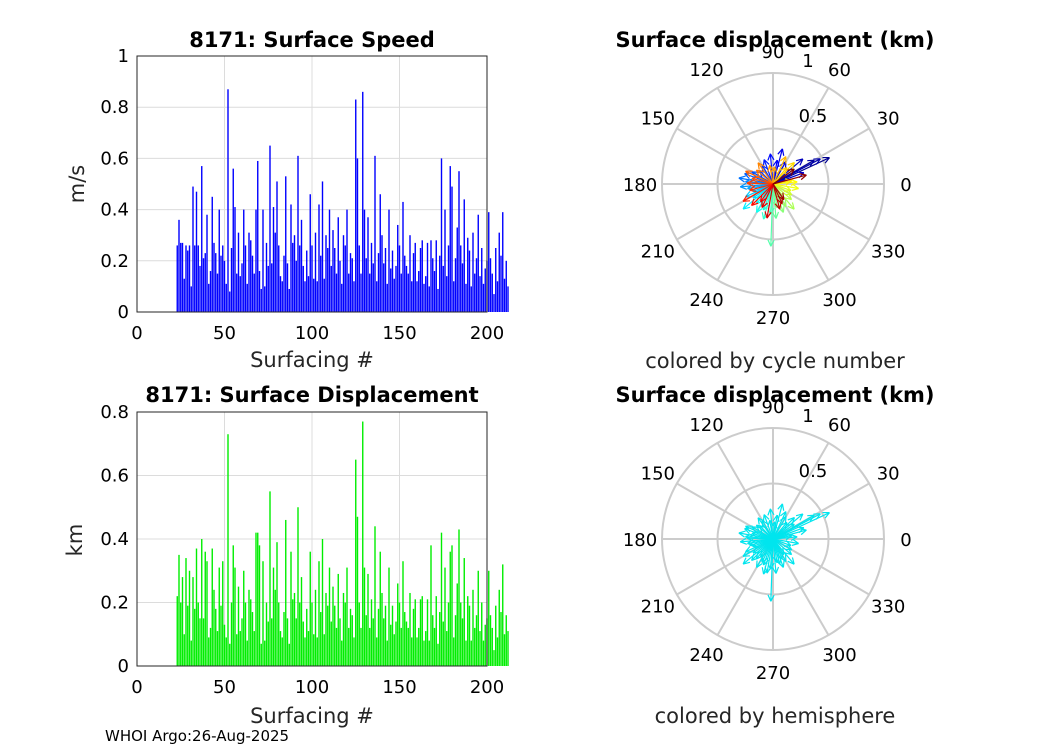 Image resolution: width=1050 pixels, height=750 pixels. What do you see at coordinates (114, 412) in the screenshot?
I see `disp-ytick-label: 0.8` at bounding box center [114, 412].